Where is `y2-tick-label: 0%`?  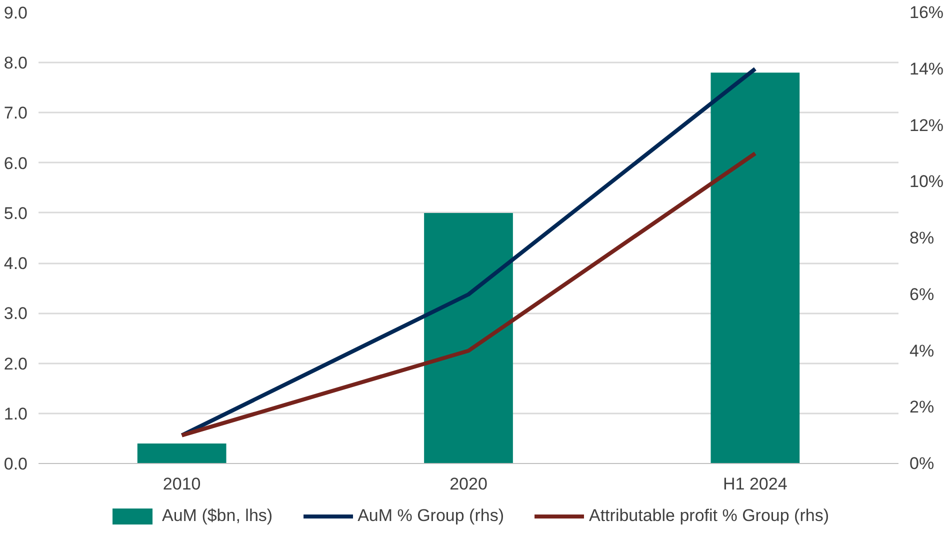
y2-tick-label: 0% is located at coordinates (922, 463).